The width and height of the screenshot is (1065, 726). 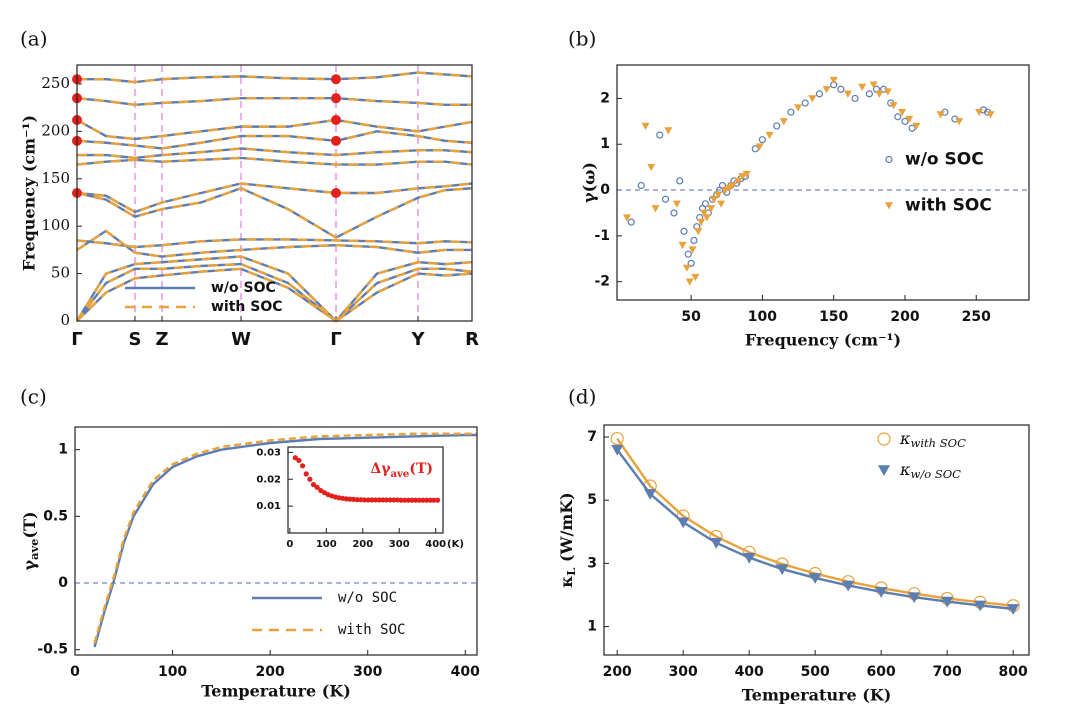 What do you see at coordinates (76, 339) in the screenshot?
I see `x-tick-label: Γ` at bounding box center [76, 339].